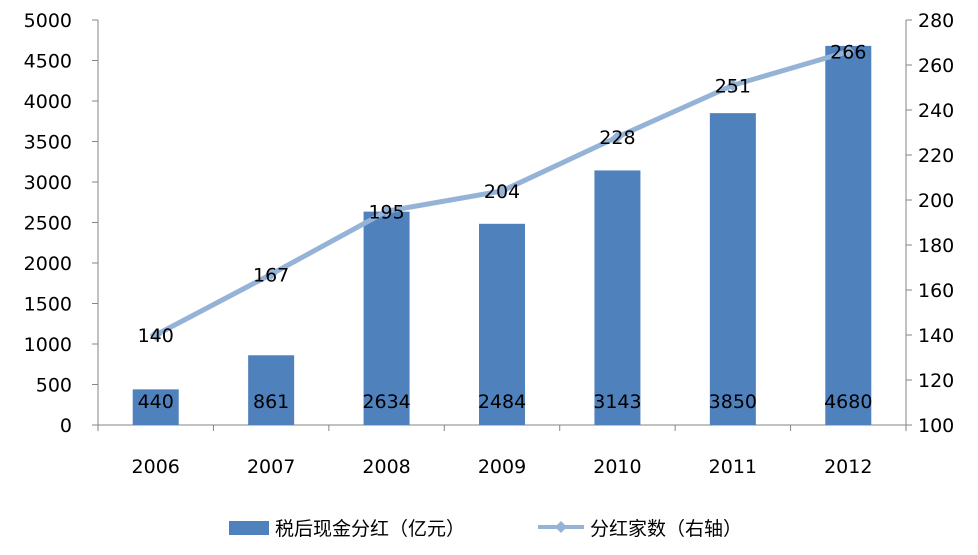 The height and width of the screenshot is (555, 978). I want to click on y-left-tick-label: 0, so click(66, 426).